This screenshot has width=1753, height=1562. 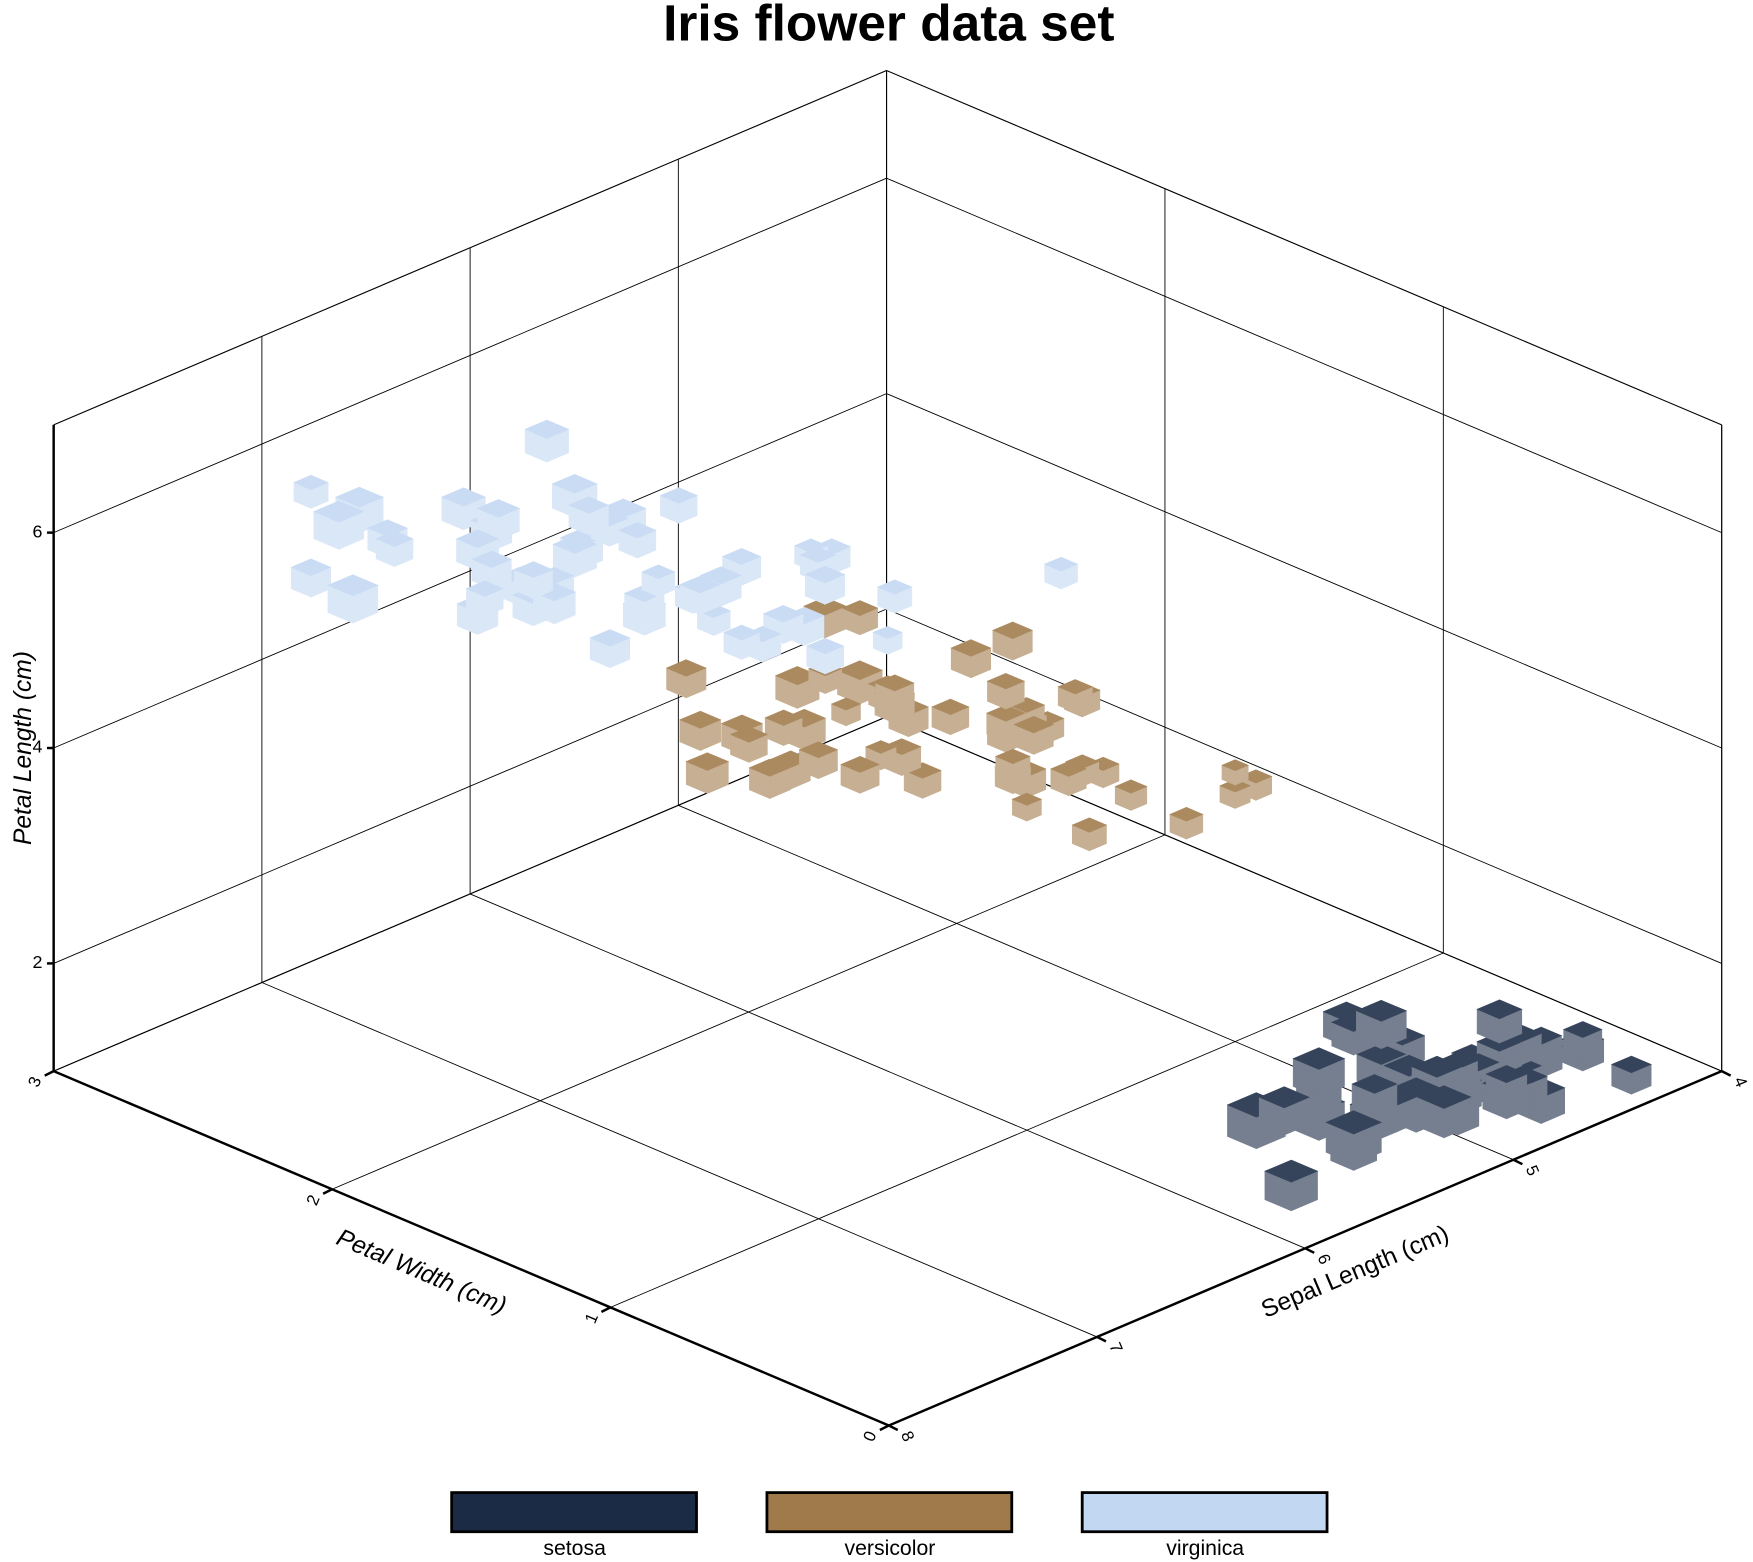 What do you see at coordinates (34, 1082) in the screenshot?
I see `y-tick-label: 3` at bounding box center [34, 1082].